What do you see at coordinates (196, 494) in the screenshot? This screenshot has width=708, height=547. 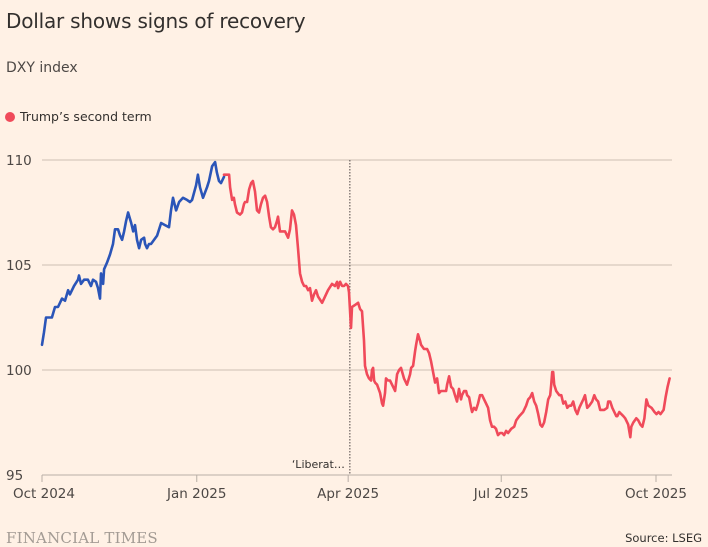 I see `x-tick-label: Jan 2025` at bounding box center [196, 494].